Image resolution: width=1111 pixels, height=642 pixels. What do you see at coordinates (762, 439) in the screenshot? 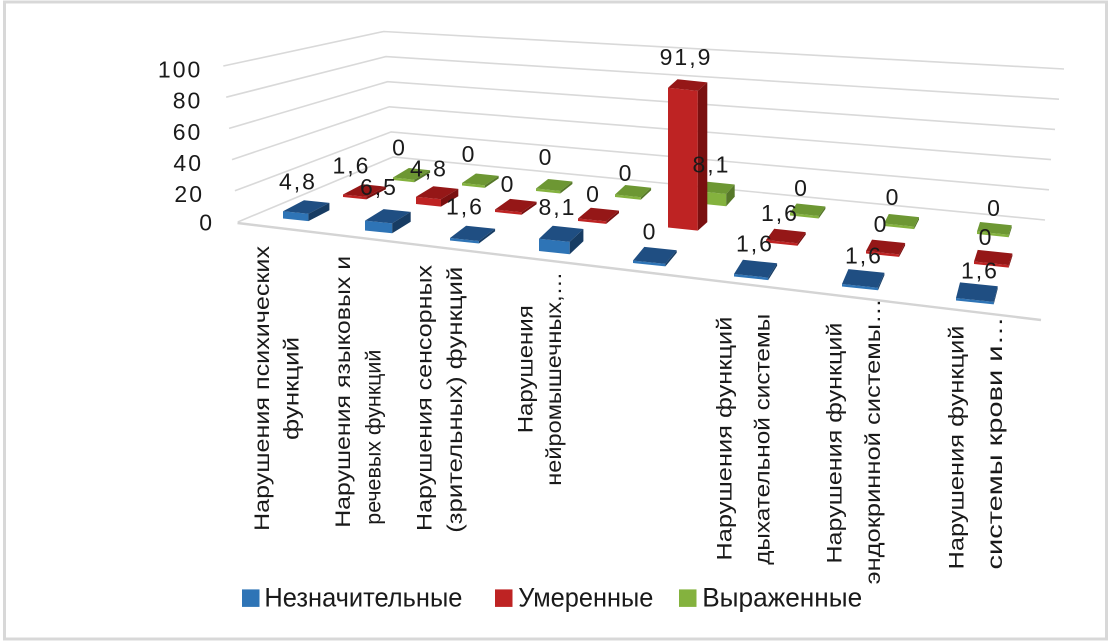
I see `svg-text: дыхательной системы` at bounding box center [762, 439].